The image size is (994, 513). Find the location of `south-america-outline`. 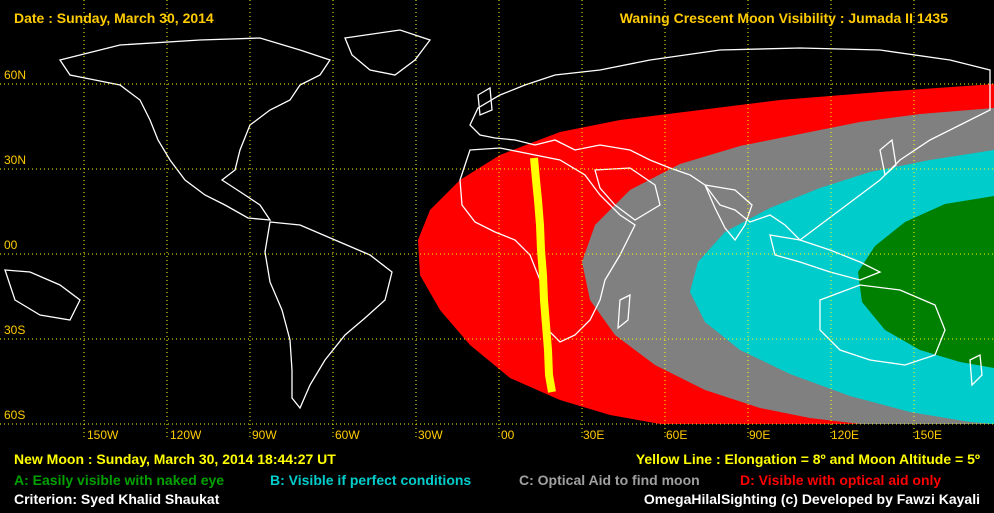

south-america-outline is located at coordinates (328, 315).